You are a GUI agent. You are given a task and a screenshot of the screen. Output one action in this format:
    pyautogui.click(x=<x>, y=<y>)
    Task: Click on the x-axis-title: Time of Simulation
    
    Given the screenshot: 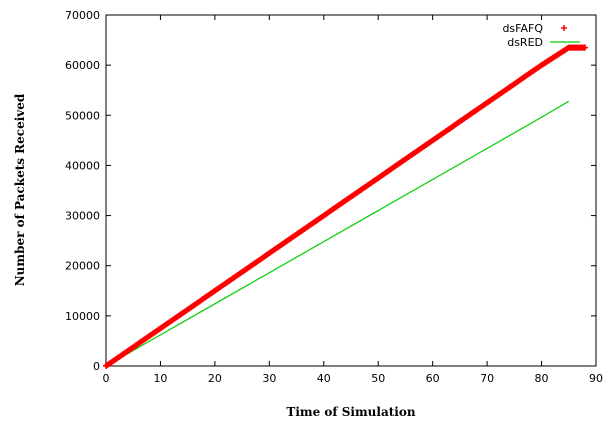 What is the action you would take?
    pyautogui.click(x=350, y=412)
    